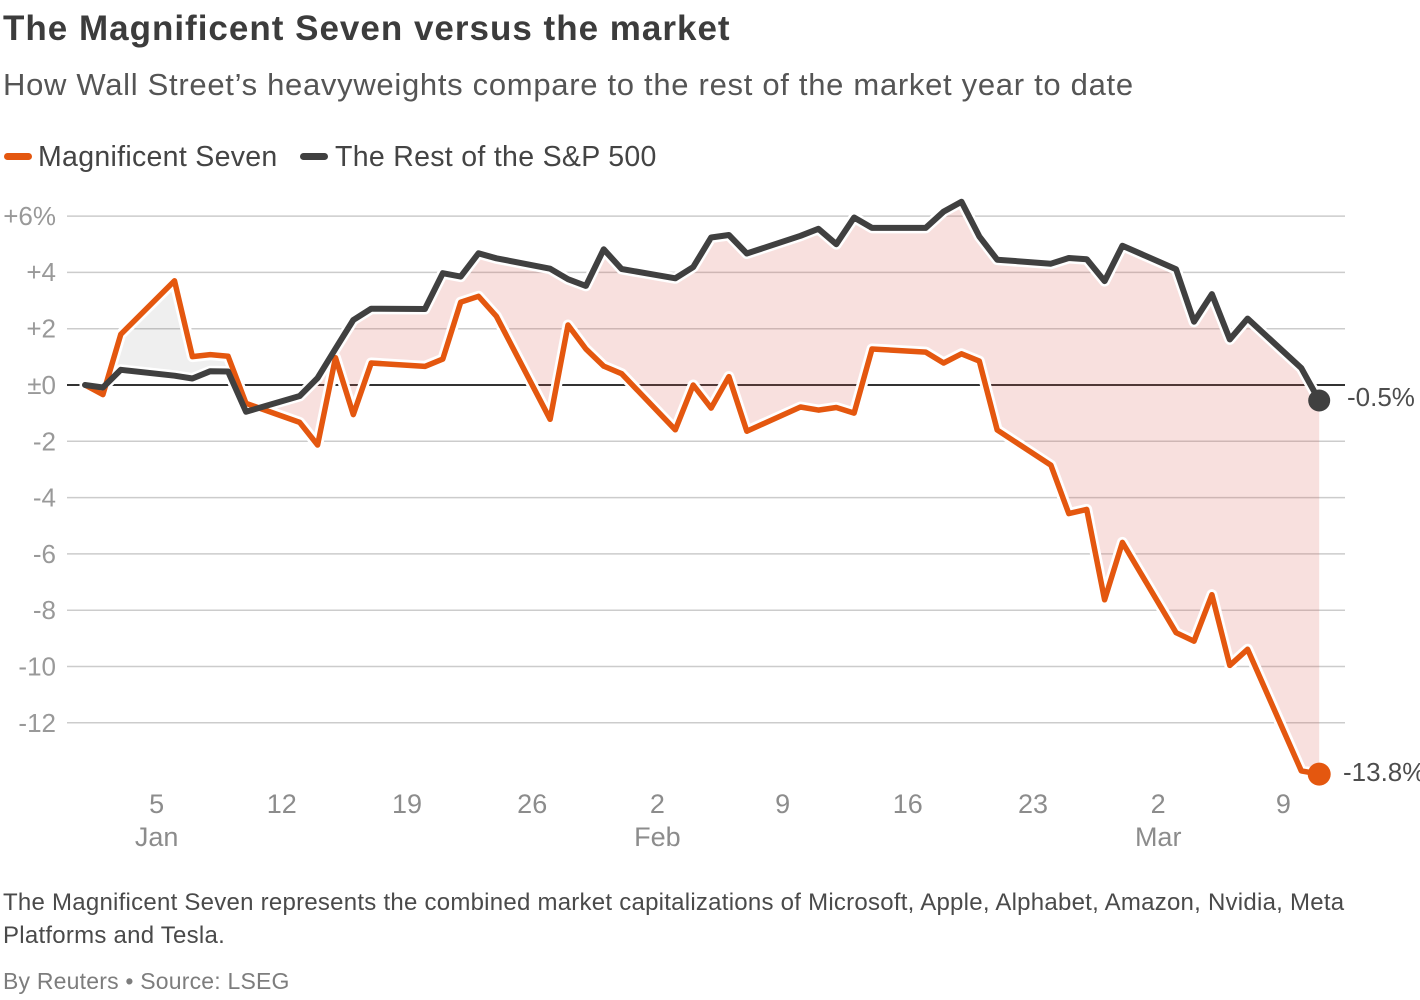  I want to click on svg-text: By Reuters • Source: LSEG, so click(146, 981).